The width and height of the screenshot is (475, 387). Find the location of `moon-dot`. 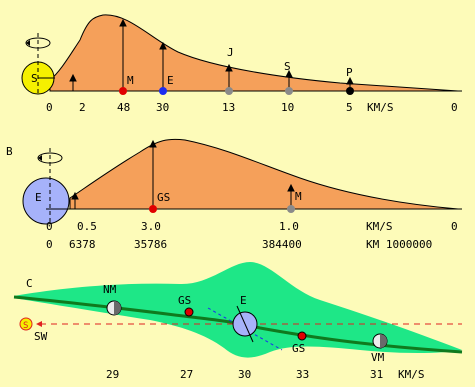

moon-dot is located at coordinates (291, 209).